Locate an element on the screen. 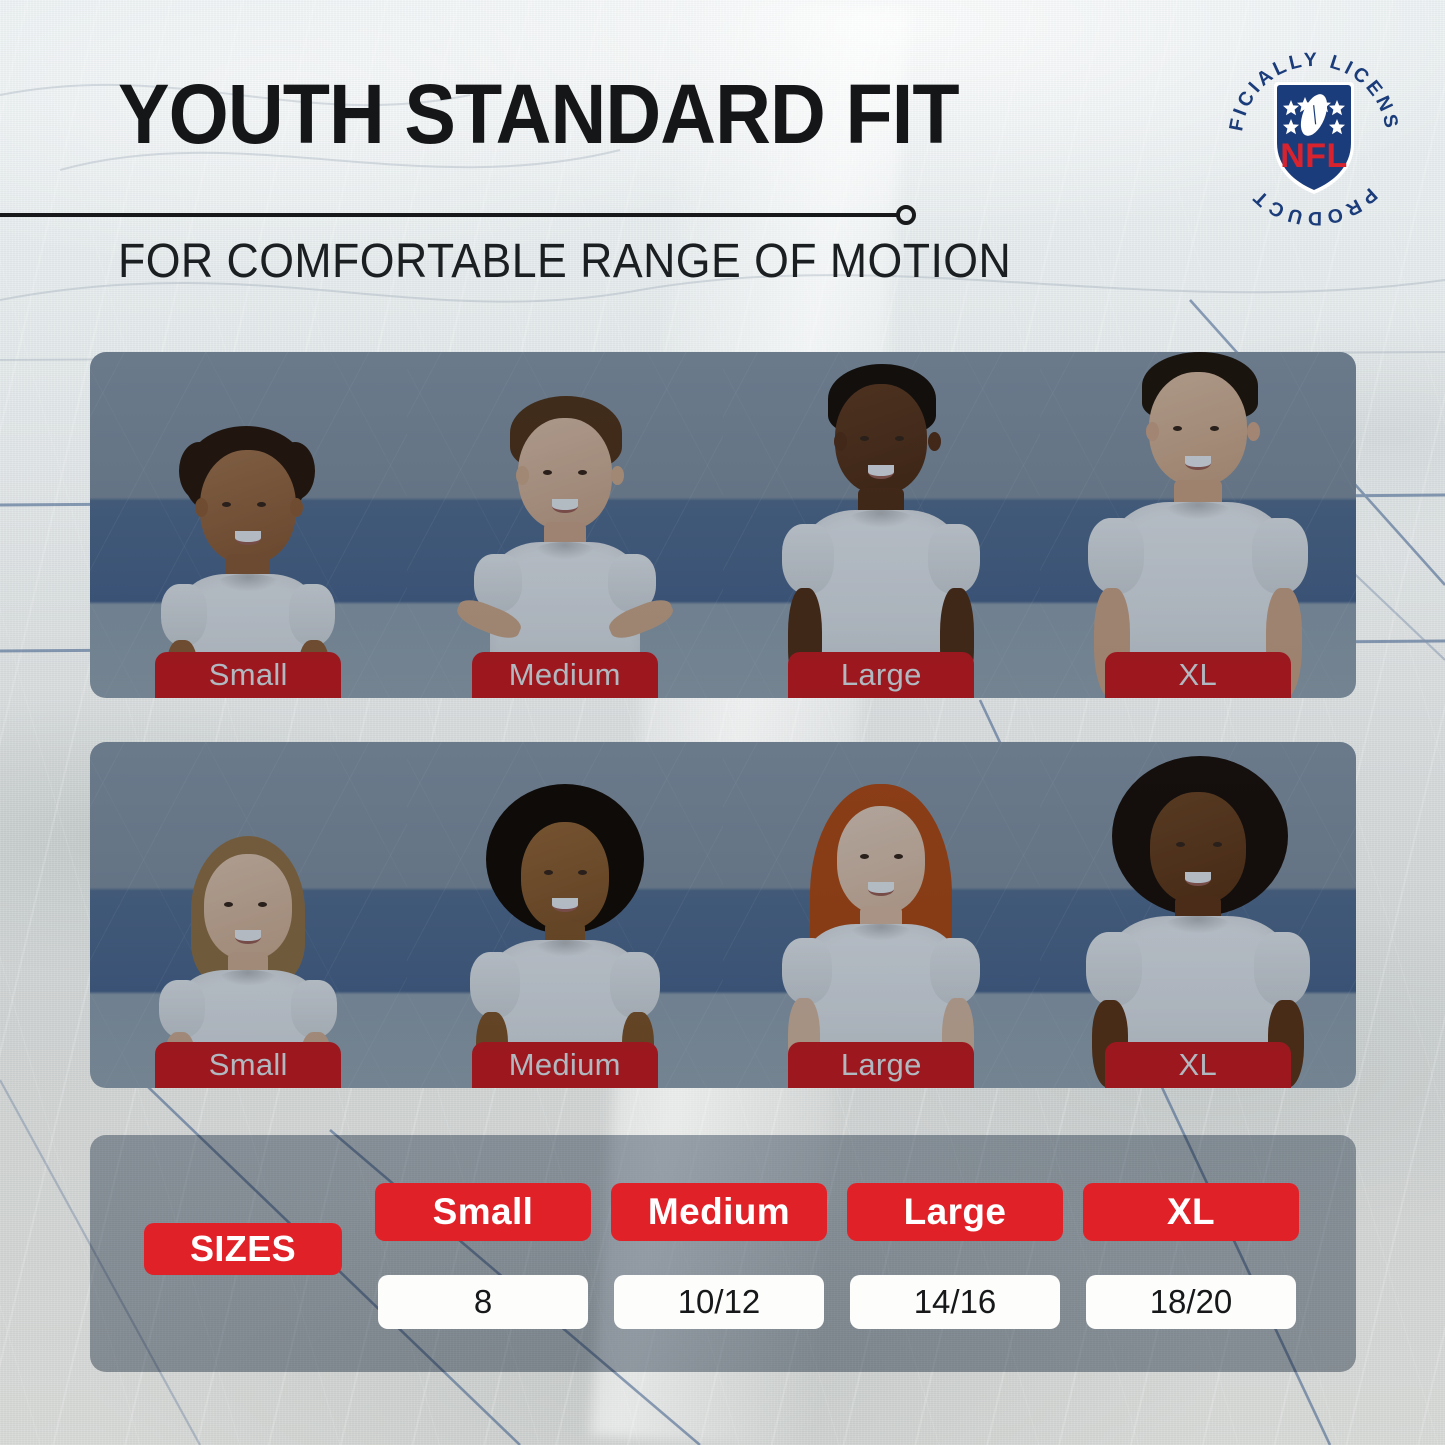  sizes-row-label: SIZES is located at coordinates (243, 1249).